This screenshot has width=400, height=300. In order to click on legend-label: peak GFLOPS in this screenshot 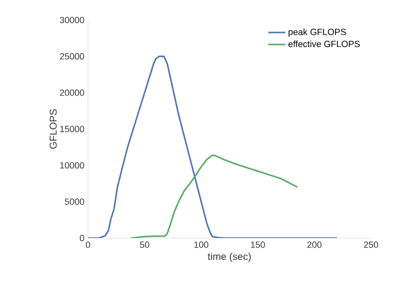, I will do `click(317, 32)`.